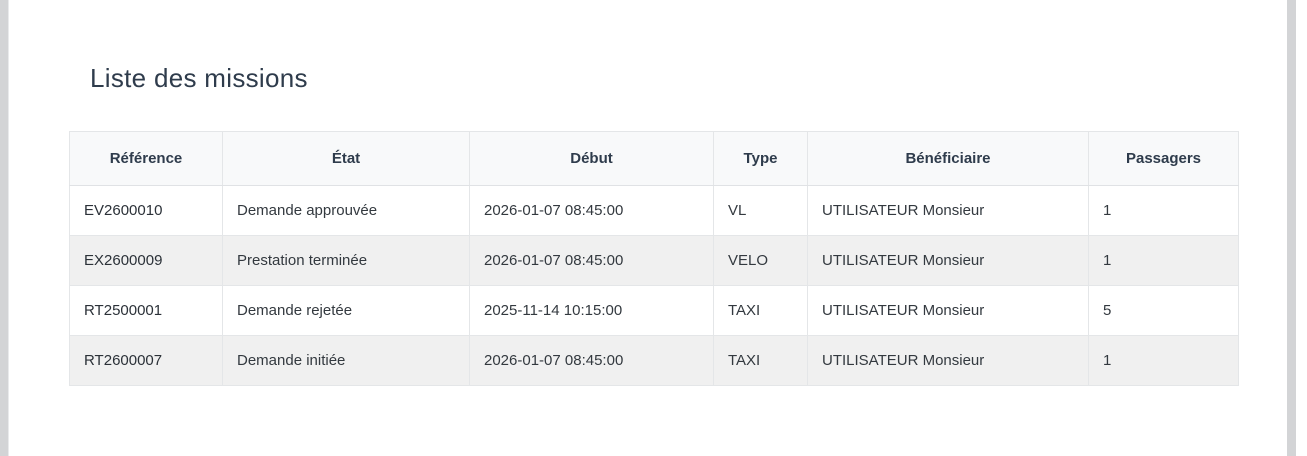 This screenshot has height=456, width=1307. Describe the element at coordinates (591, 310) in the screenshot. I see `cell-debut: 2025-11-14 10:15:00` at that location.